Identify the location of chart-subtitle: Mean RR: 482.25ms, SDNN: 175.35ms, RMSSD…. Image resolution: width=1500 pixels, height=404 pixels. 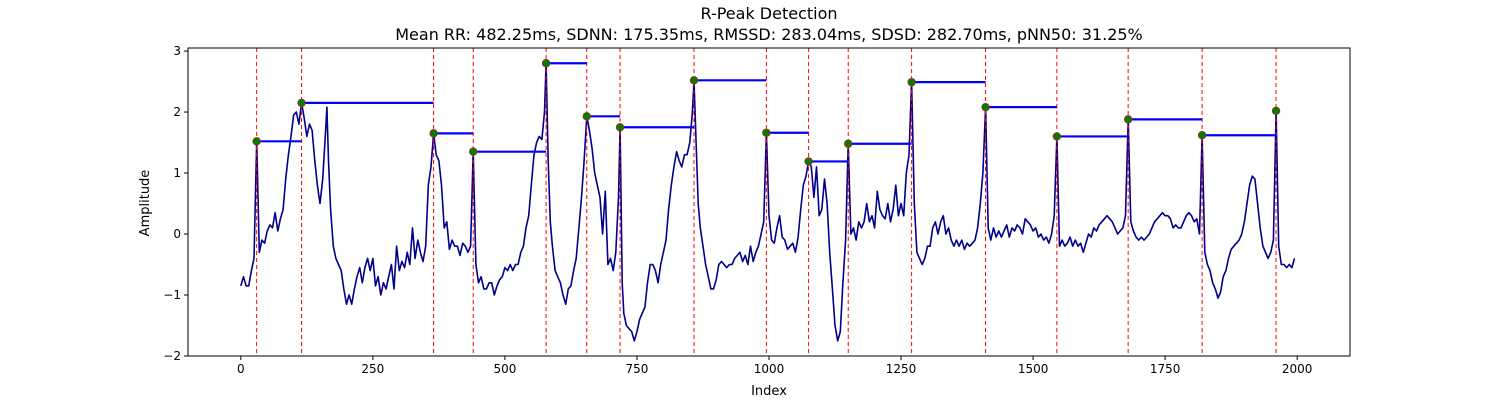
(769, 34).